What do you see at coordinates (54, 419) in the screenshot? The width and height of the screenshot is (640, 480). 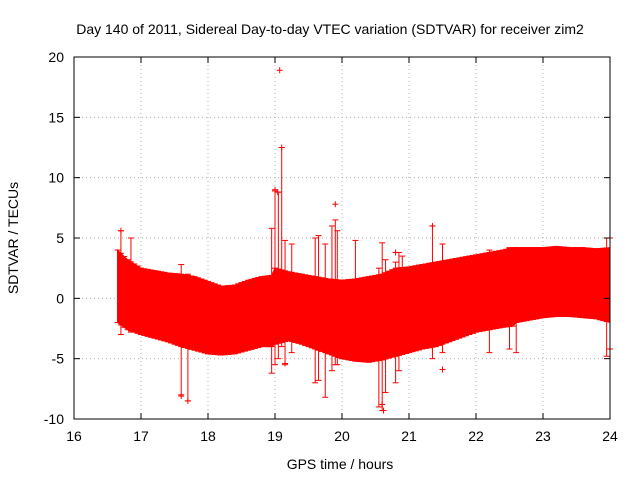 I see `y-tick-label: -10` at bounding box center [54, 419].